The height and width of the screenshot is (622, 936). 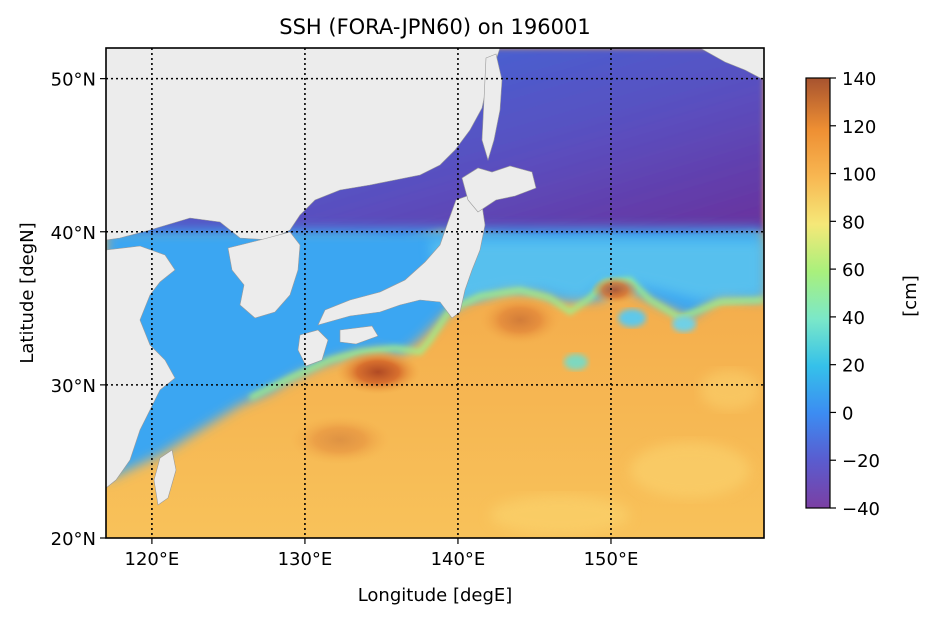 What do you see at coordinates (520, 320) in the screenshot?
I see `warm-eddy-145e` at bounding box center [520, 320].